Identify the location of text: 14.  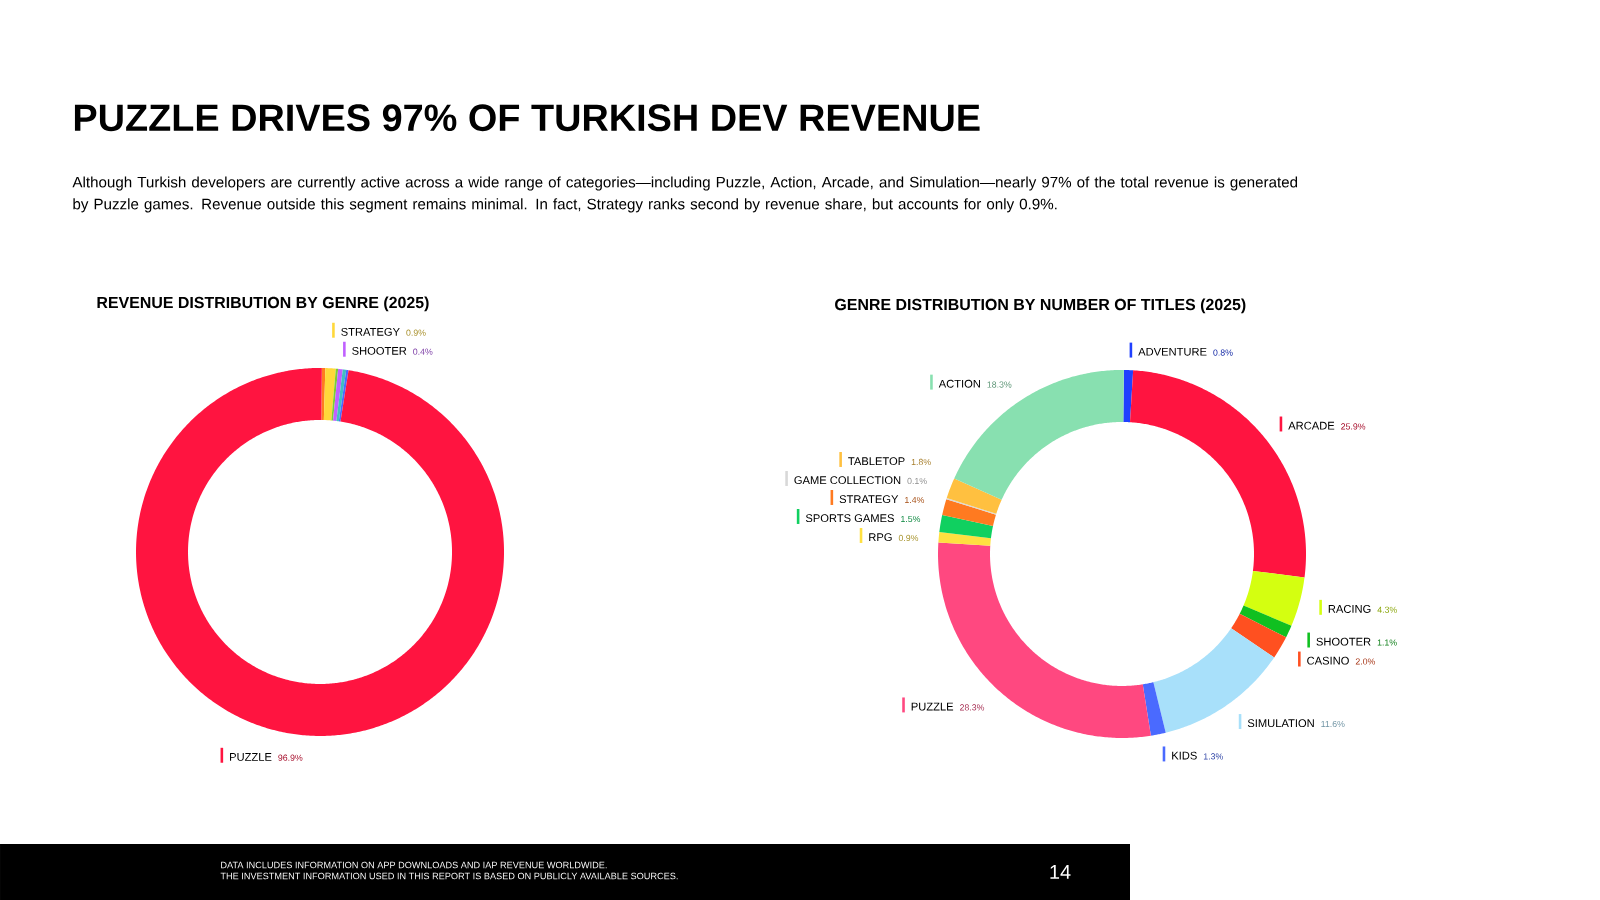
(1060, 872).